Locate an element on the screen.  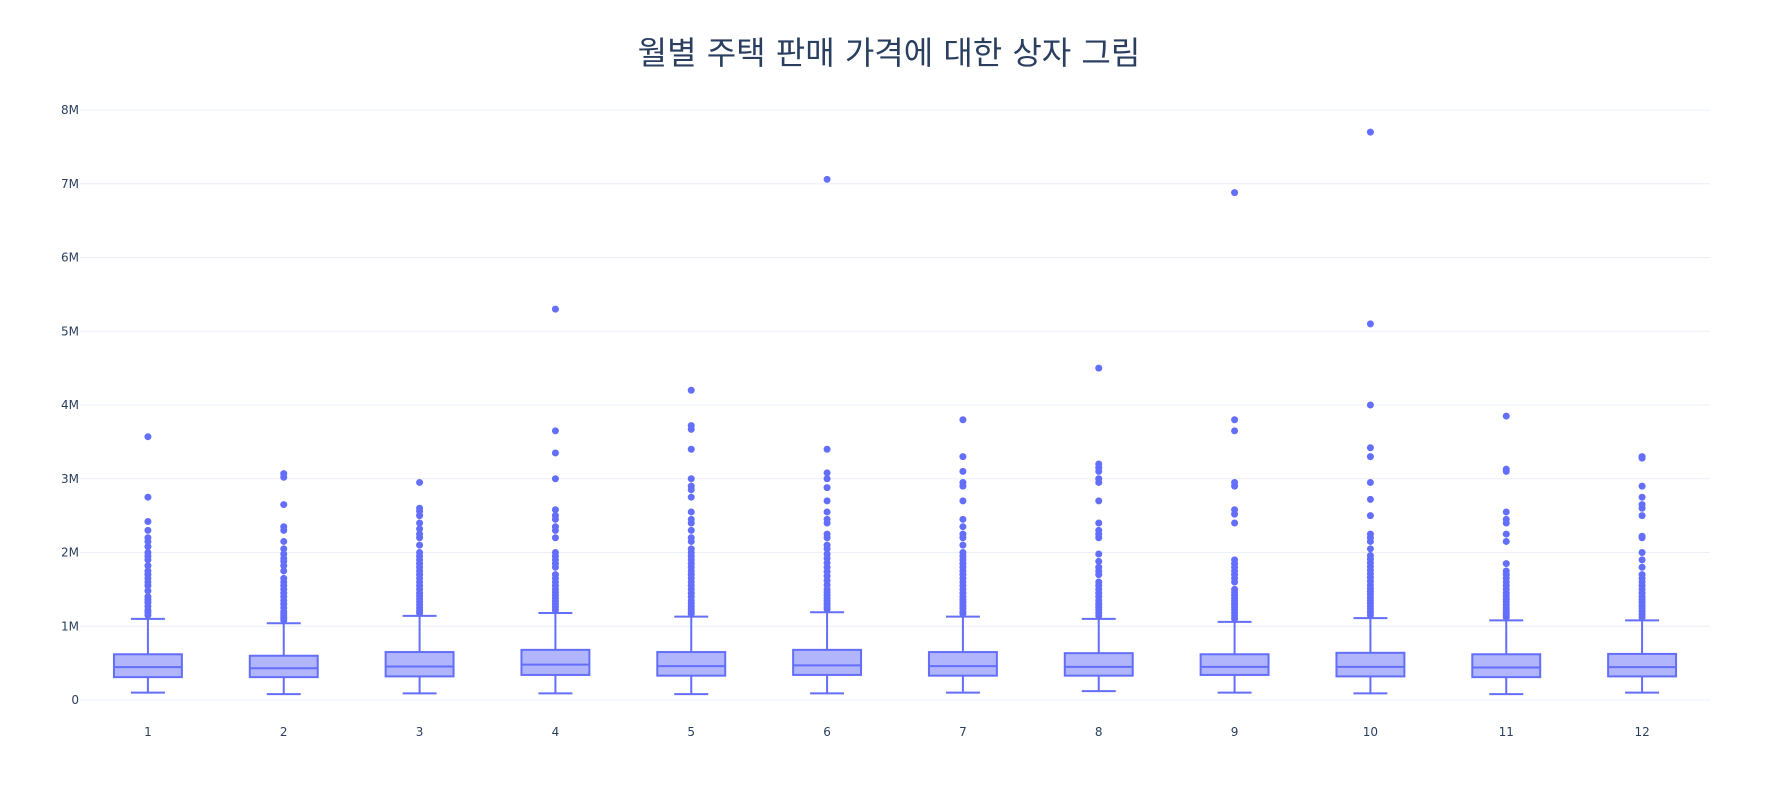
x-tick-label: 9 is located at coordinates (1235, 732).